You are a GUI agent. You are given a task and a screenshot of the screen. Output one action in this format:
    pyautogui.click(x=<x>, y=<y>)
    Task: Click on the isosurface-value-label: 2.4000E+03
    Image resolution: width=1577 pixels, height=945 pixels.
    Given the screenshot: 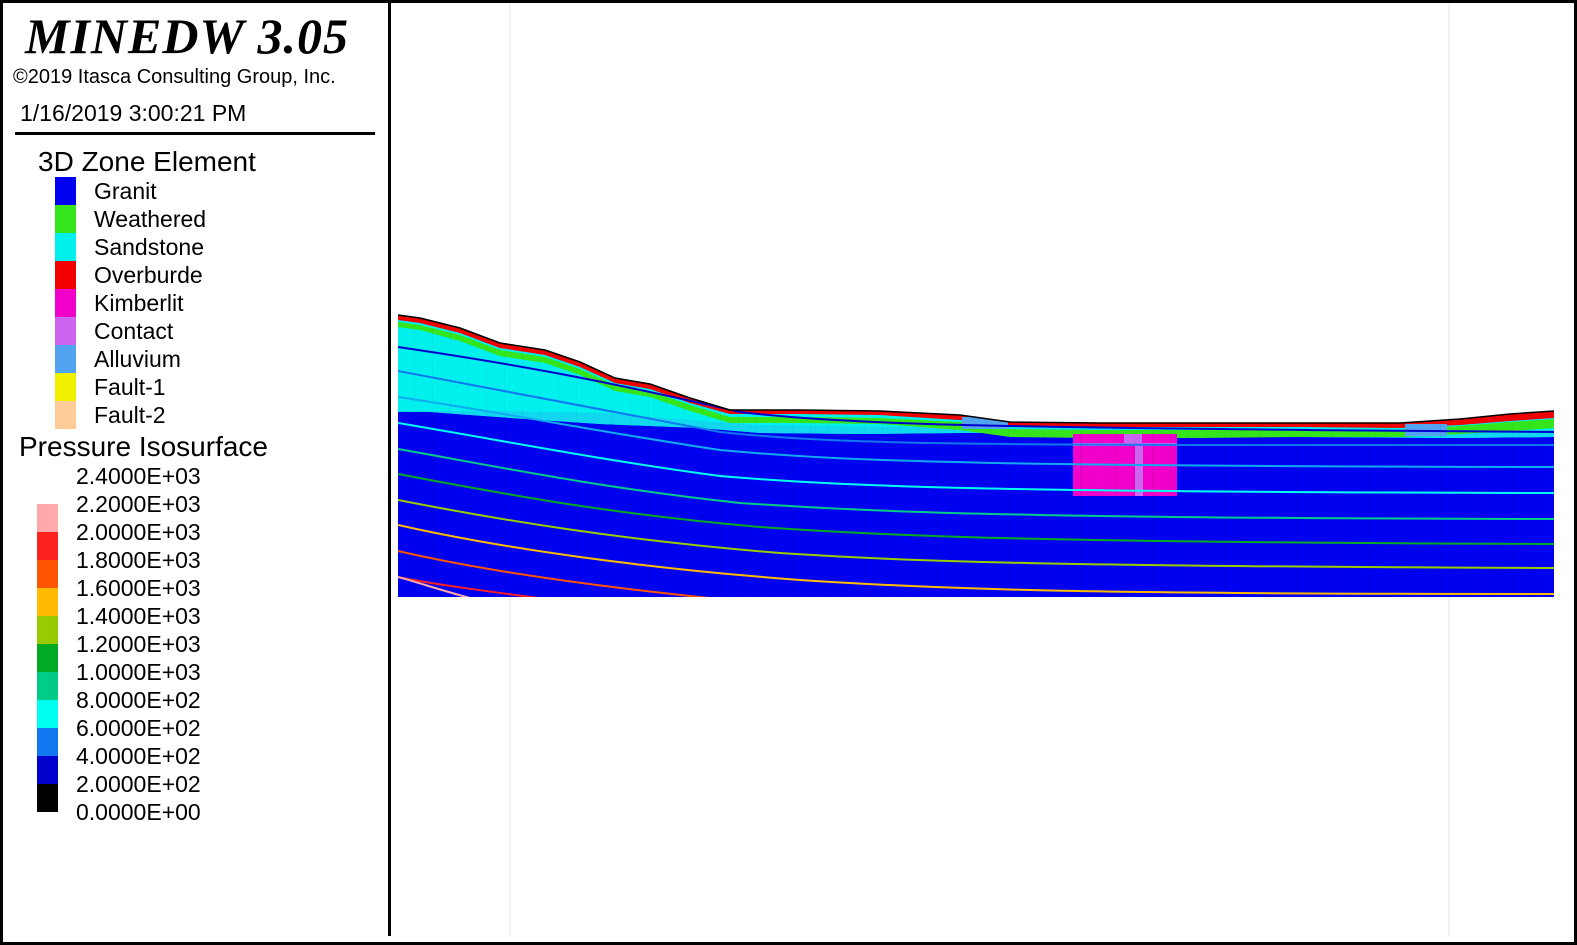 What is the action you would take?
    pyautogui.click(x=138, y=476)
    